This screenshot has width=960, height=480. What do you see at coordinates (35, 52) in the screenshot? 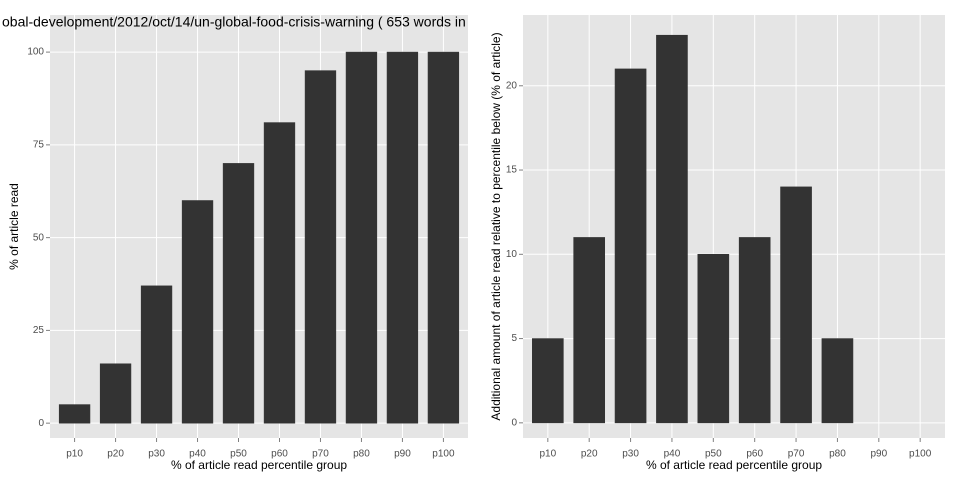
I see `y-tick-label: 100` at bounding box center [35, 52].